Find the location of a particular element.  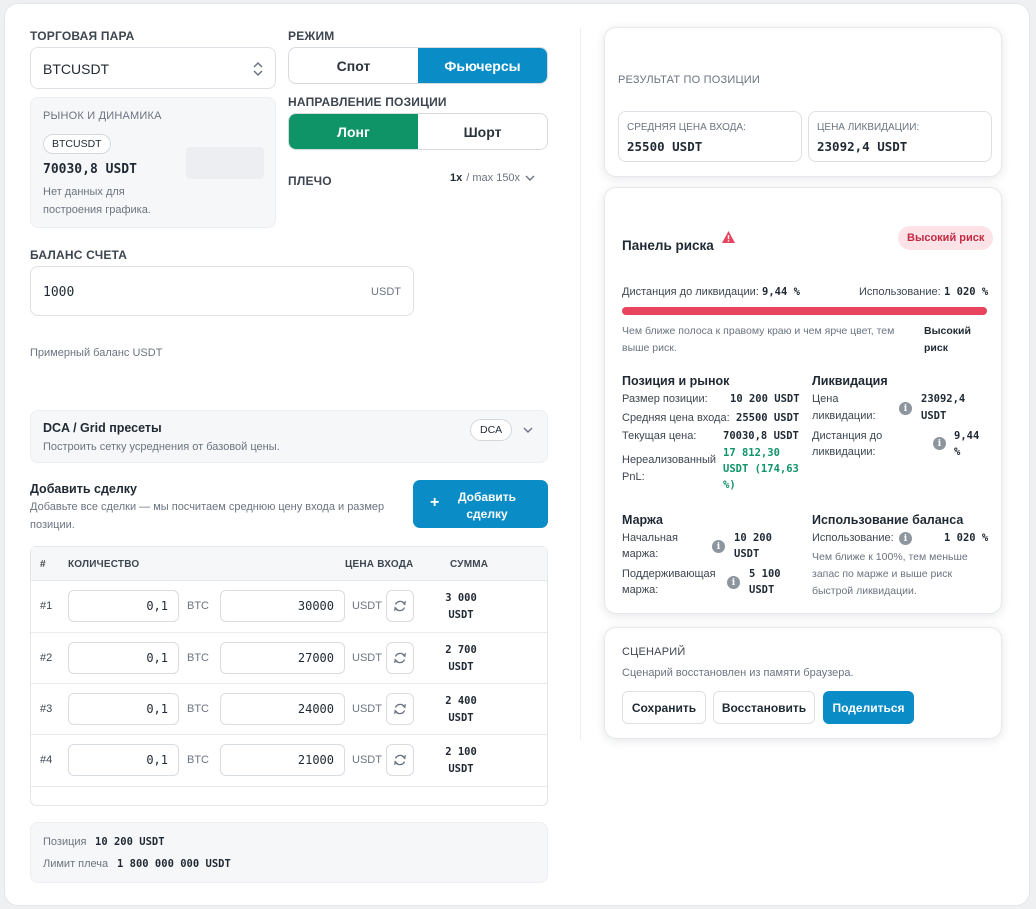

mode-futures-button: Фьючерсы is located at coordinates (482, 65).